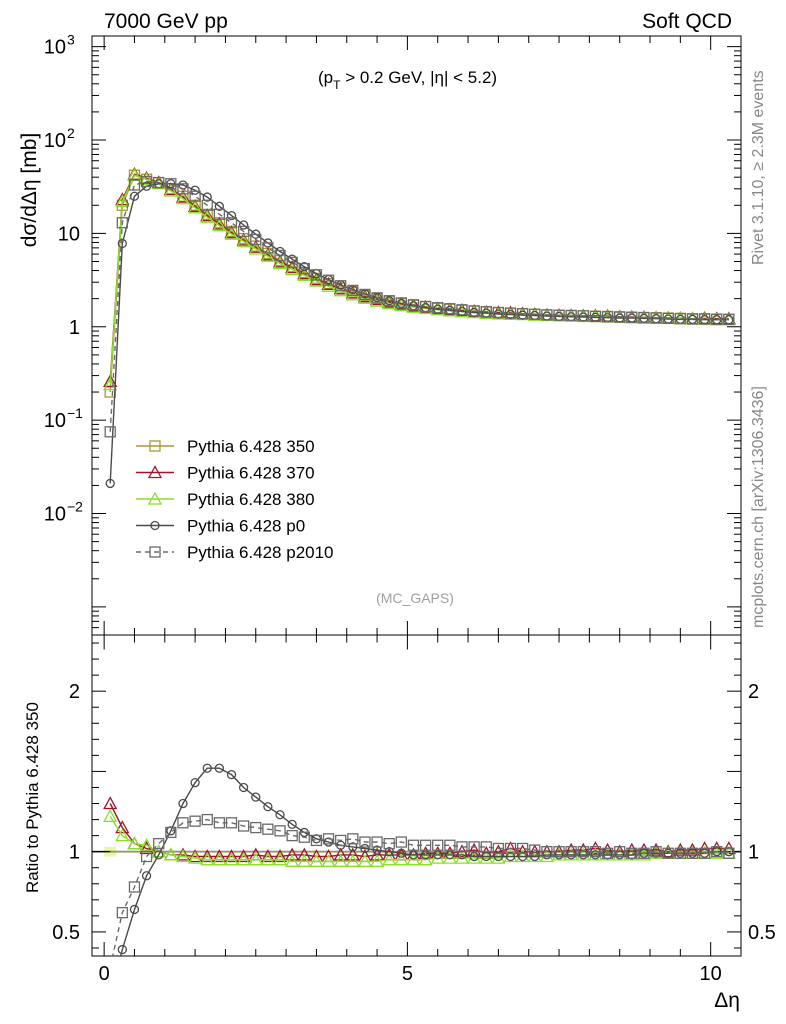  What do you see at coordinates (753, 692) in the screenshot?
I see `ratio-y-tick-label-right: 2` at bounding box center [753, 692].